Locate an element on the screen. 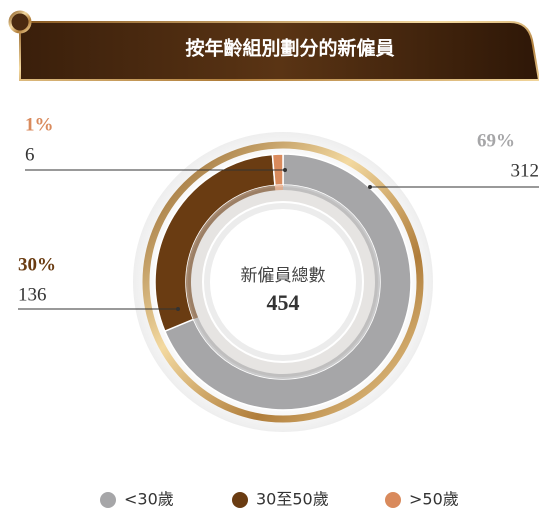  value-label: 6 is located at coordinates (30, 154).